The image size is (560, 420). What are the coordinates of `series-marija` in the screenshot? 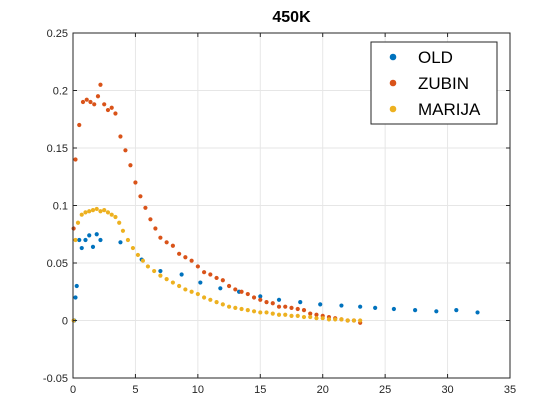 It's located at (217, 264).